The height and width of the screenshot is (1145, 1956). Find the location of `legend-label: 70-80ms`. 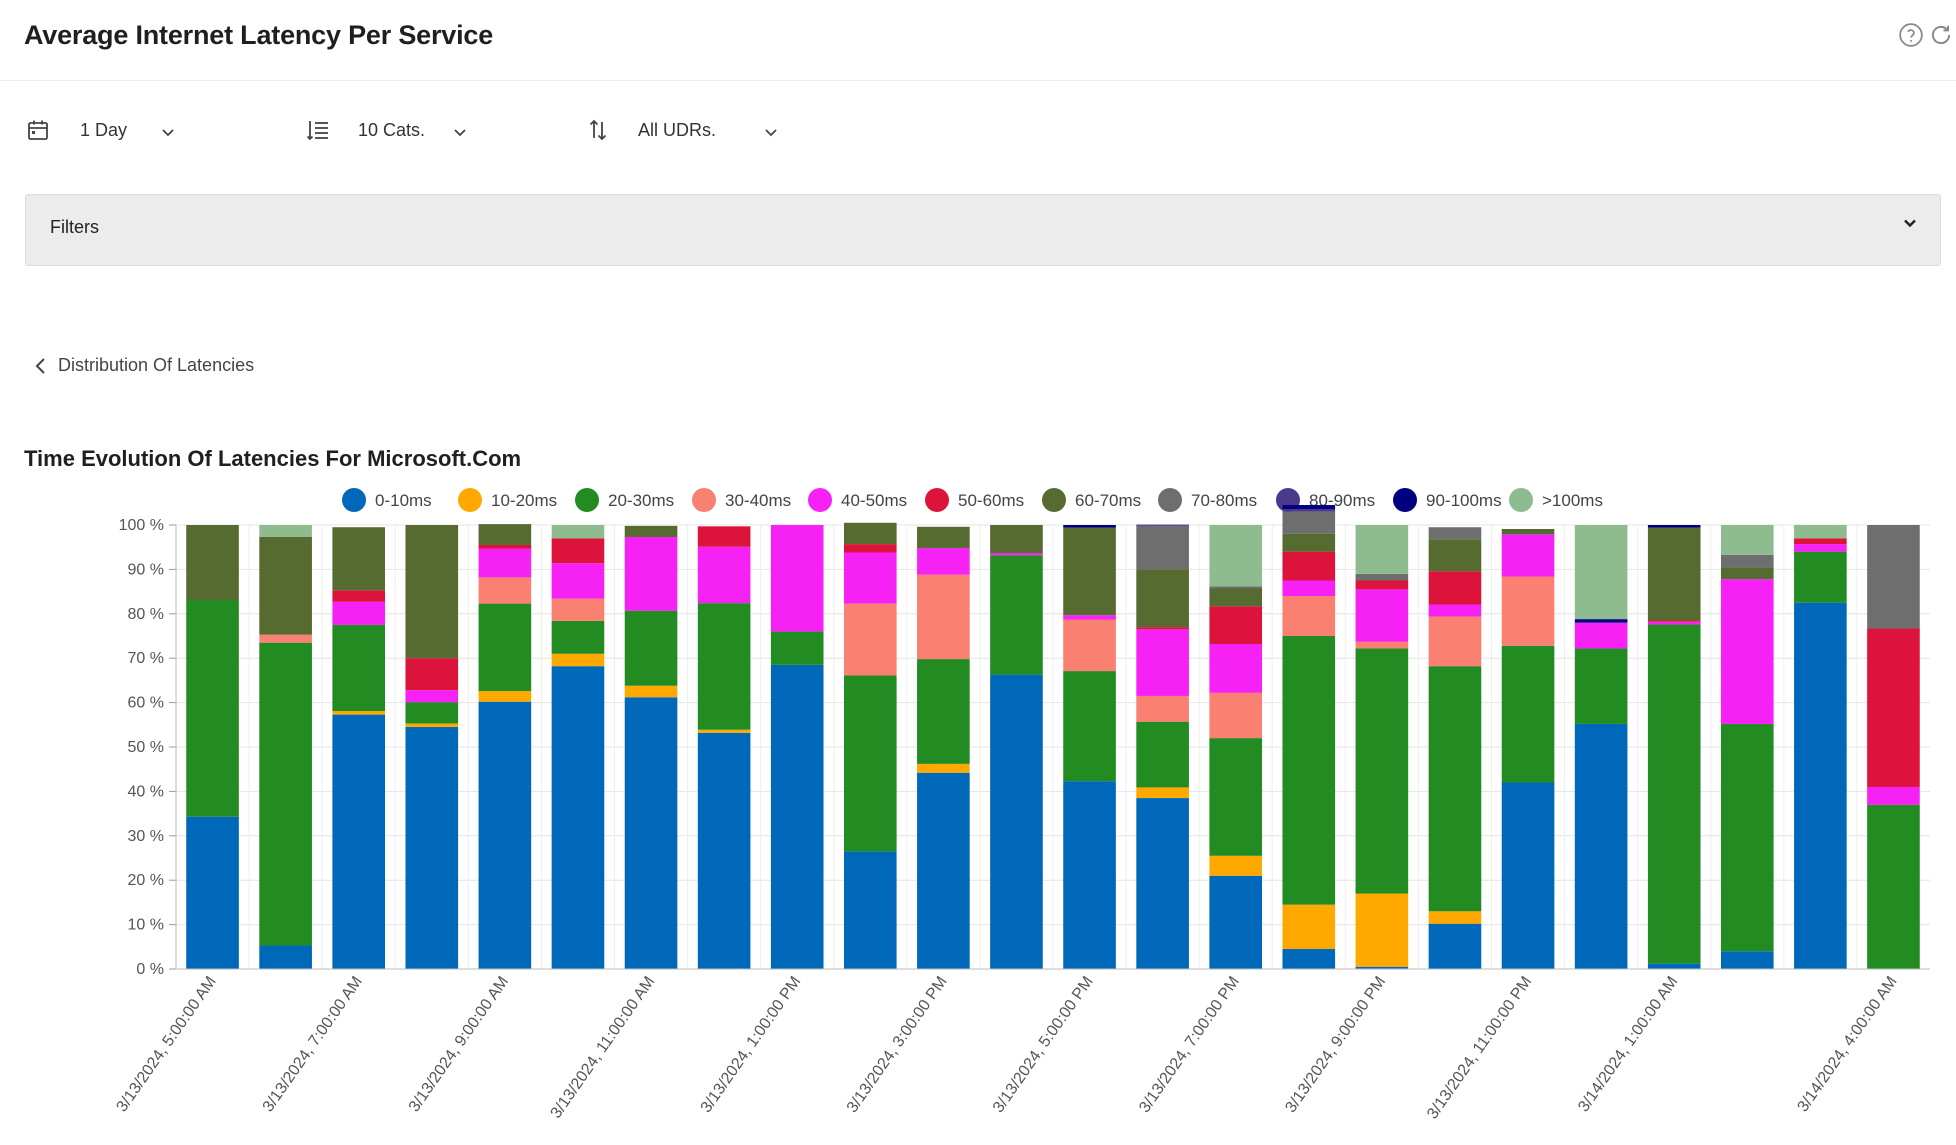

legend-label: 70-80ms is located at coordinates (1224, 500).